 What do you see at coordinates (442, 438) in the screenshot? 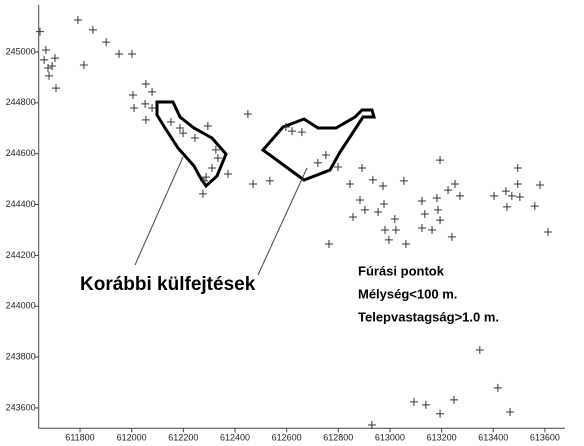
I see `x-tick-label: 613200` at bounding box center [442, 438].